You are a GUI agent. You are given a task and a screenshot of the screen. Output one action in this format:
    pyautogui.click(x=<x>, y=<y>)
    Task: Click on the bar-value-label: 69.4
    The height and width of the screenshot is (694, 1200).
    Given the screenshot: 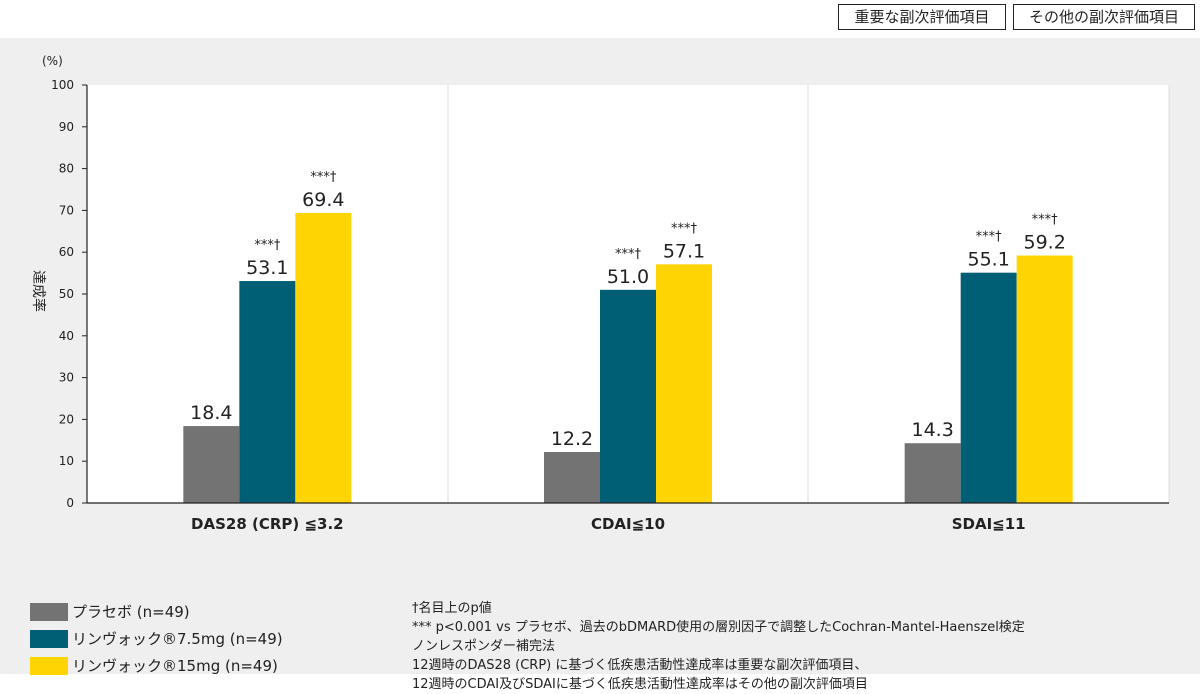 What is the action you would take?
    pyautogui.click(x=323, y=200)
    